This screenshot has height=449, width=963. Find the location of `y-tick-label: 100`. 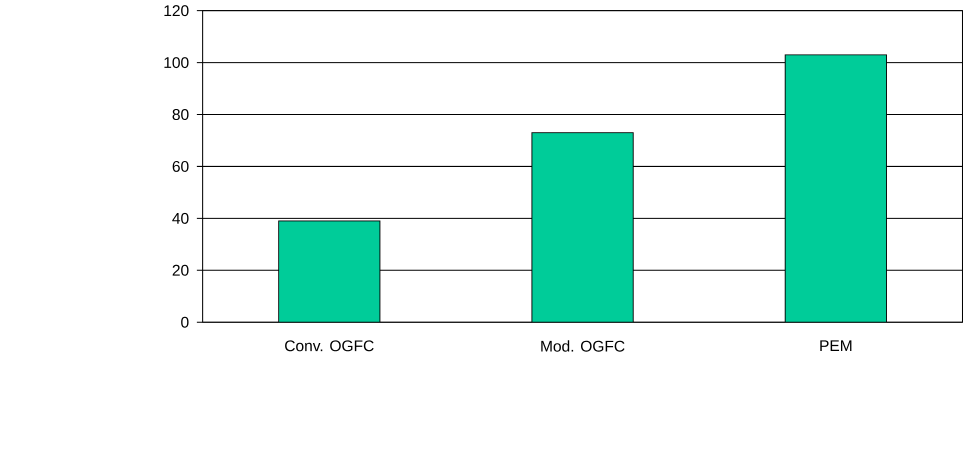

y-tick-label: 100 is located at coordinates (176, 62).